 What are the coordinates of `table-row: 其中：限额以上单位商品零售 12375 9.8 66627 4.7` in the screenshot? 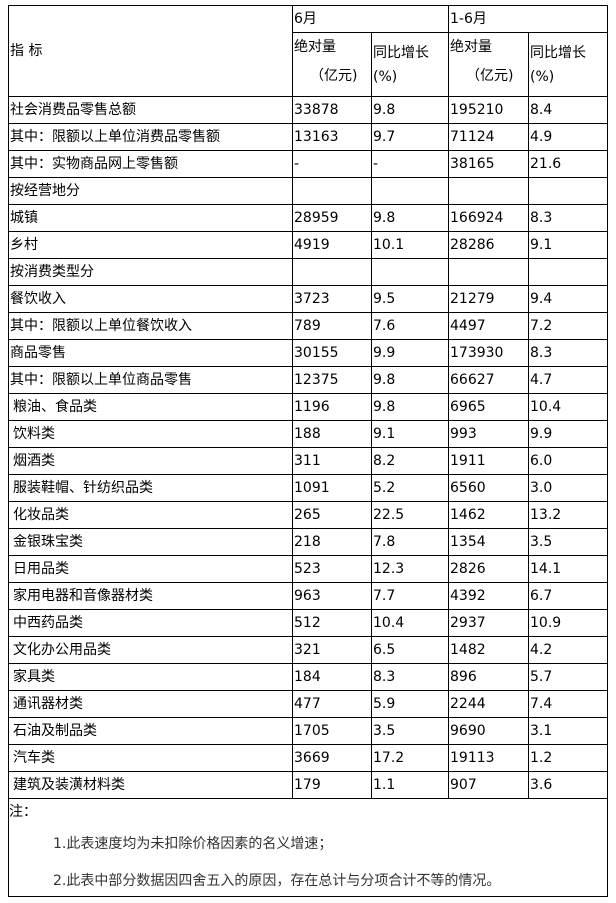 It's located at (308, 380).